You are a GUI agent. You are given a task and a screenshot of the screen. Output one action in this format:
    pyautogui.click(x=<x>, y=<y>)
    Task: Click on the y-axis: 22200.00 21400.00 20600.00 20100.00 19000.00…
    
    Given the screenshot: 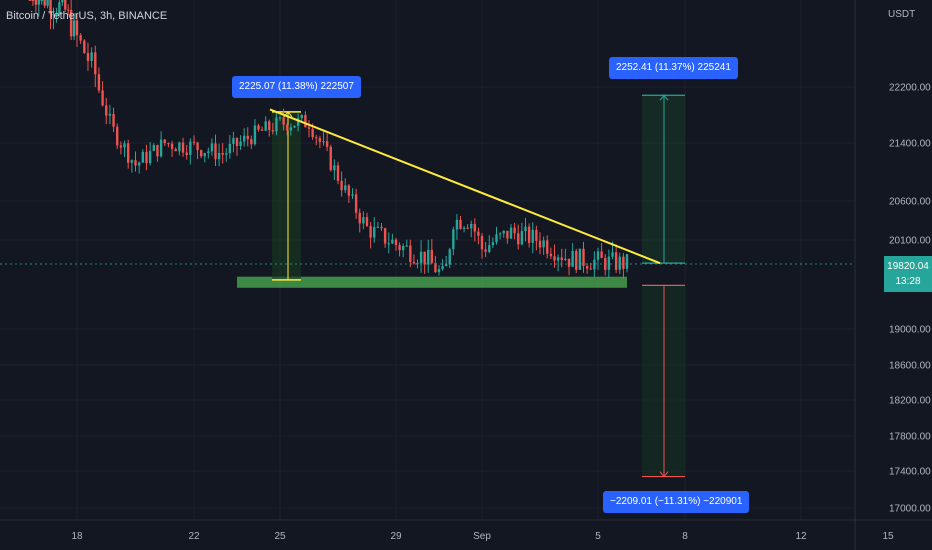 What is the action you would take?
    pyautogui.click(x=910, y=299)
    